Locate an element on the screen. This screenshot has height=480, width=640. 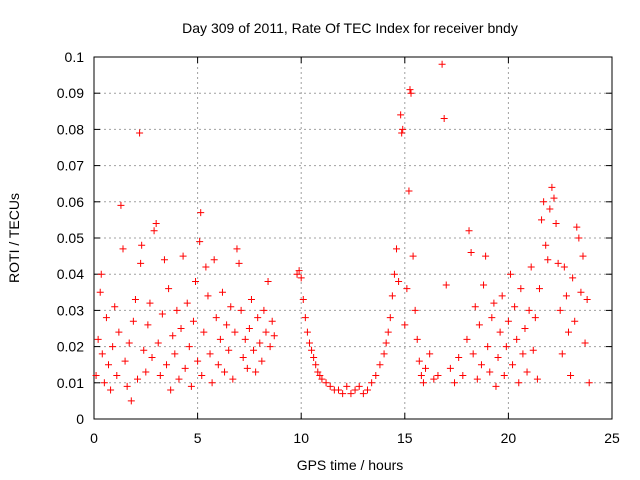
y-tick-label: 0.01 is located at coordinates (70, 383).